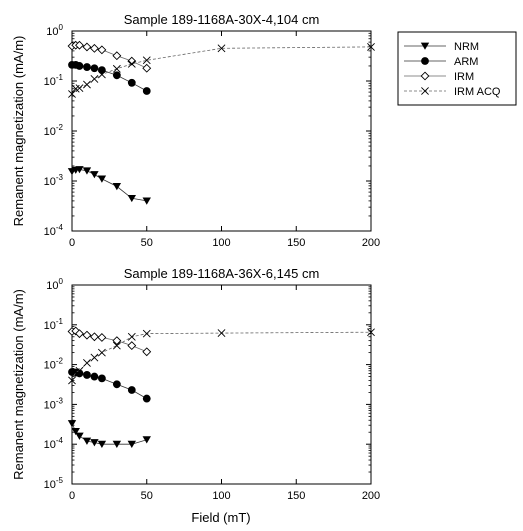 The image size is (523, 531). What do you see at coordinates (54, 403) in the screenshot?
I see `y-tick-label: 10⁻³` at bounding box center [54, 403].